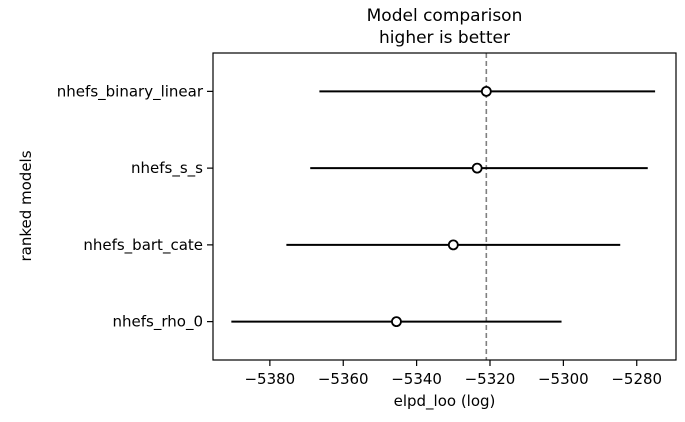  I want to click on y-tick-label: nhefs_s_s, so click(167, 168).